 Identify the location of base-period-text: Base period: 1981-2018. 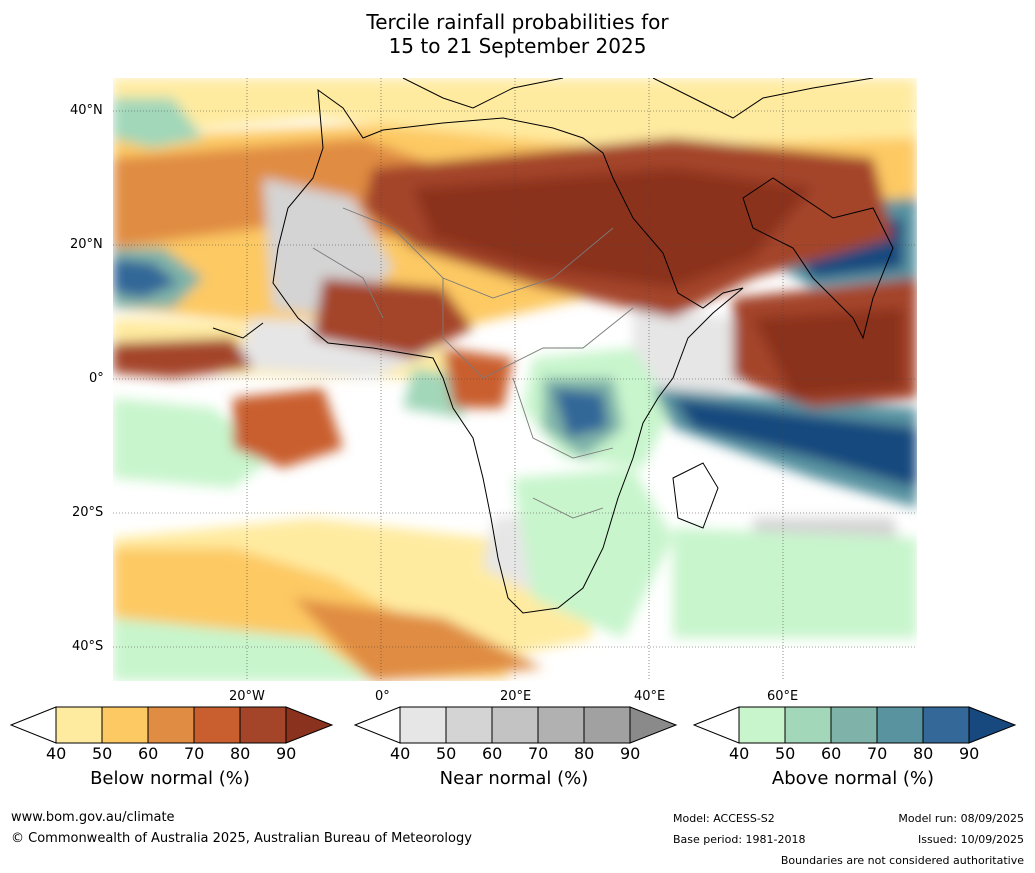
(739, 839).